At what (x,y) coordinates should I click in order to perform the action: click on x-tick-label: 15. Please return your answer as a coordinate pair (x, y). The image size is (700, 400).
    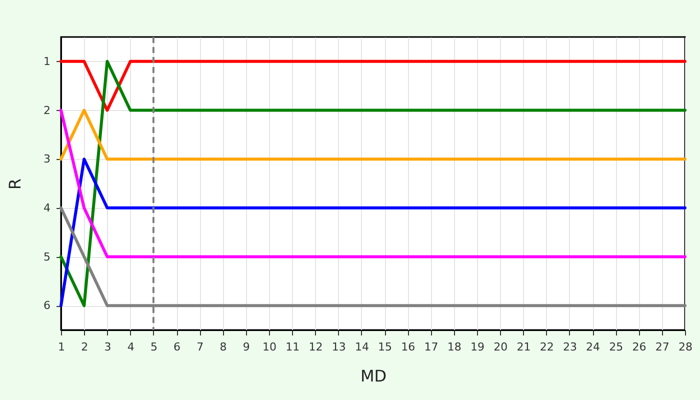
    Looking at the image, I should click on (385, 347).